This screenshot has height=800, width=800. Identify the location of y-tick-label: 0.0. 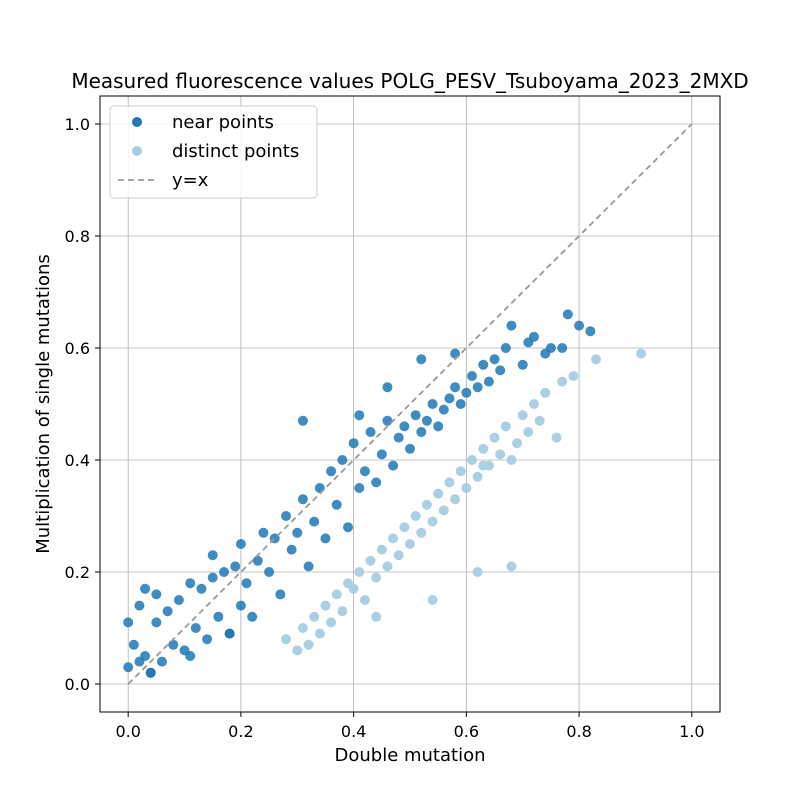
(77, 684).